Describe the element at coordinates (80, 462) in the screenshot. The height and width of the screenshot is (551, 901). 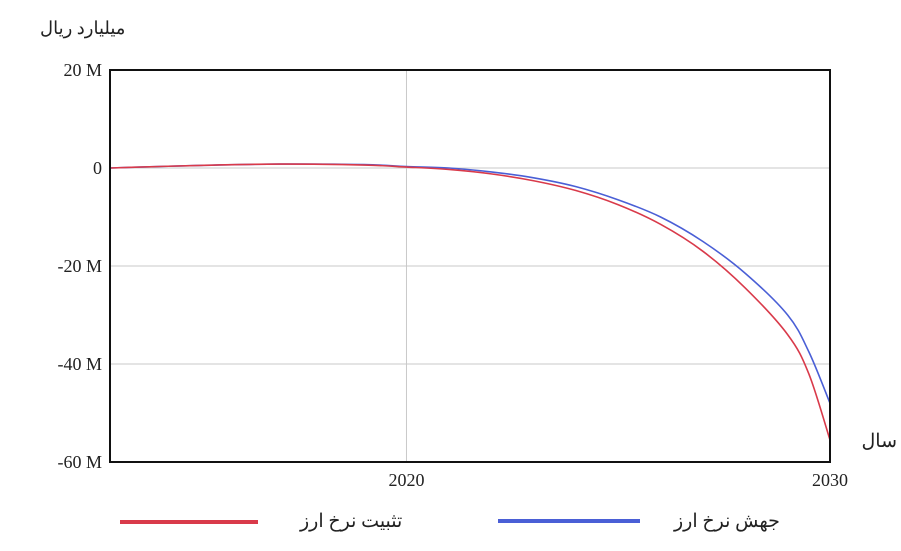
I see `y-tick-label: -60 M` at that location.